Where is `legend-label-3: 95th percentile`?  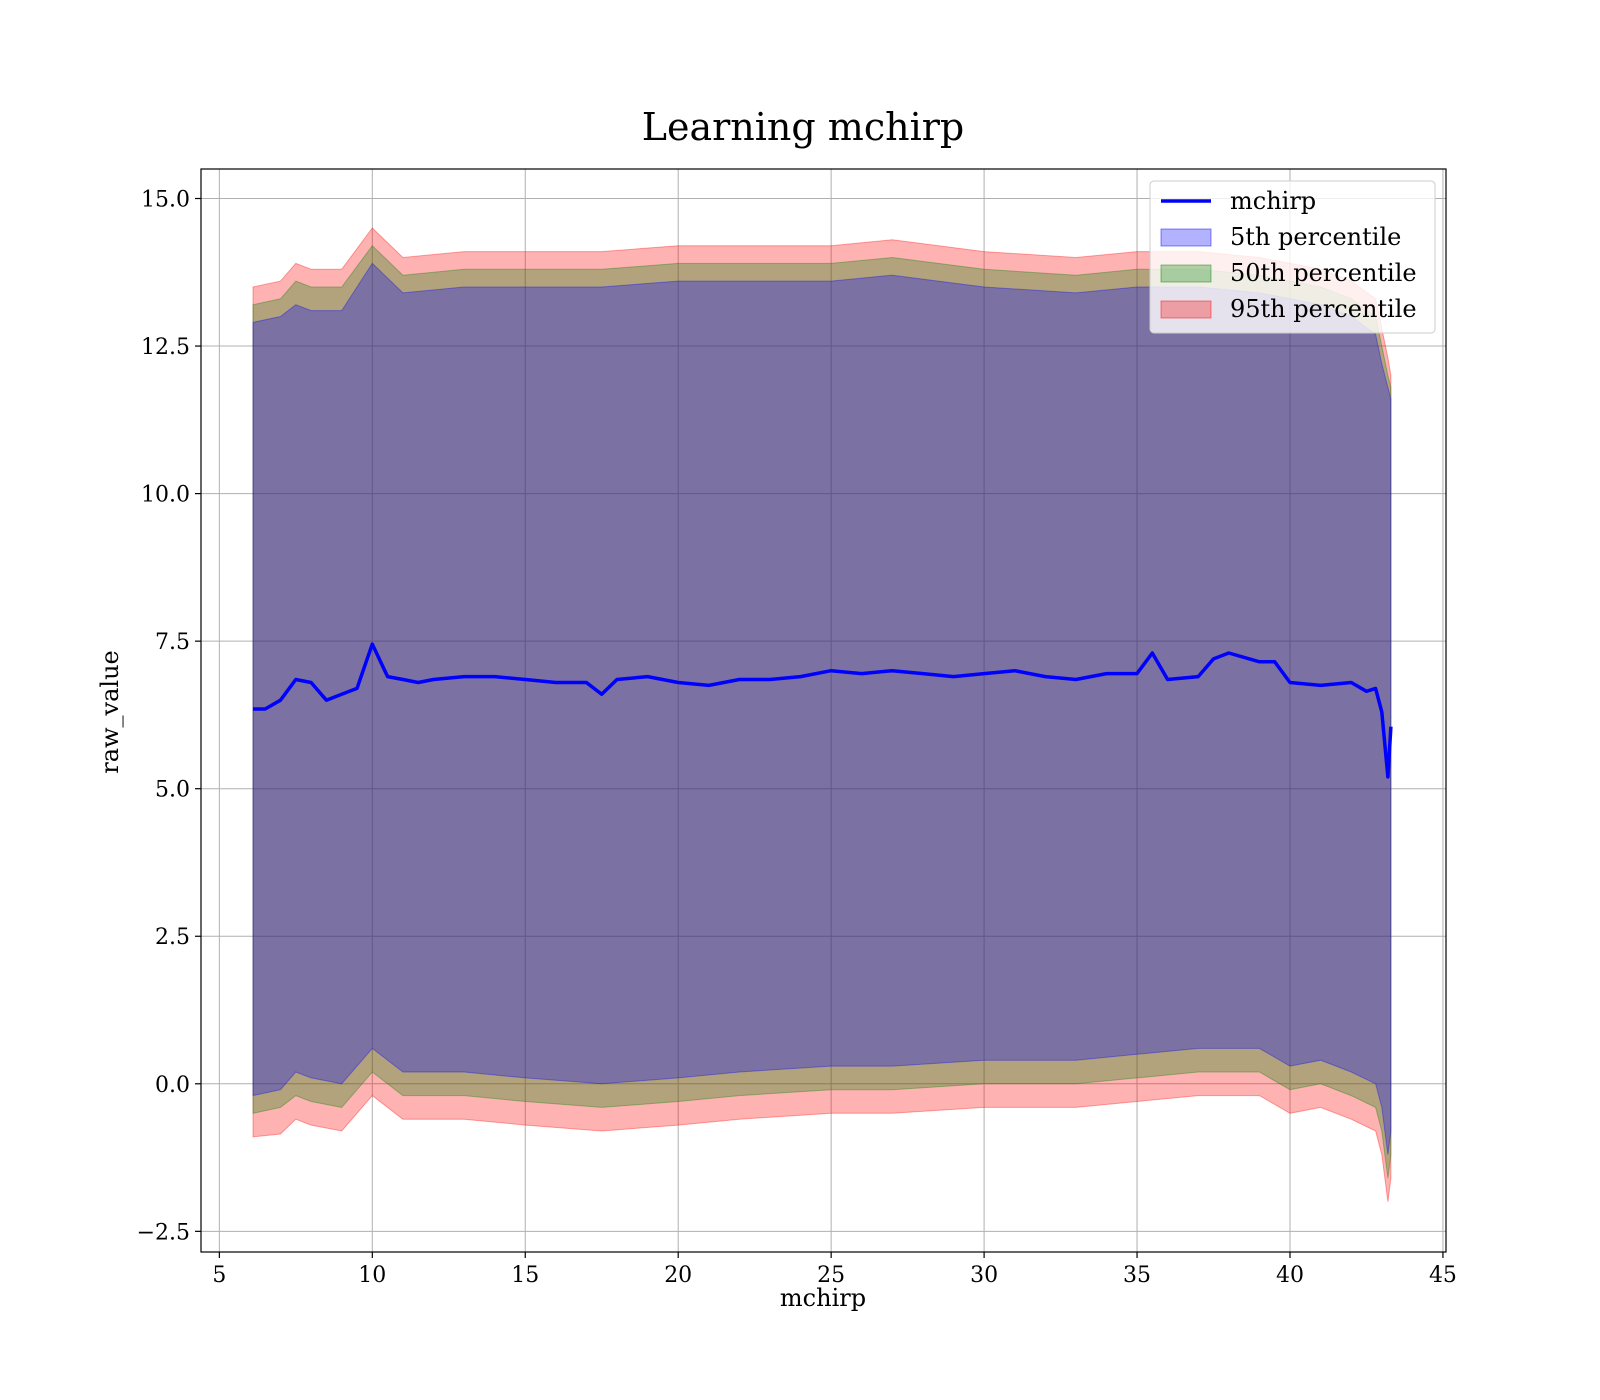 legend-label-3: 95th percentile is located at coordinates (1323, 309).